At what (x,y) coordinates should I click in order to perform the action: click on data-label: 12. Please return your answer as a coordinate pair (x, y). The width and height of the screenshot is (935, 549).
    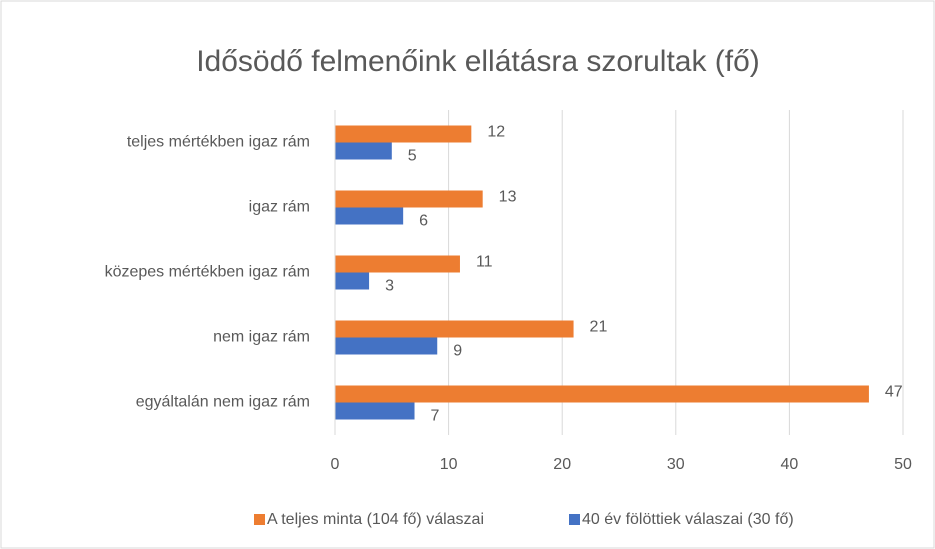
    Looking at the image, I should click on (496, 132).